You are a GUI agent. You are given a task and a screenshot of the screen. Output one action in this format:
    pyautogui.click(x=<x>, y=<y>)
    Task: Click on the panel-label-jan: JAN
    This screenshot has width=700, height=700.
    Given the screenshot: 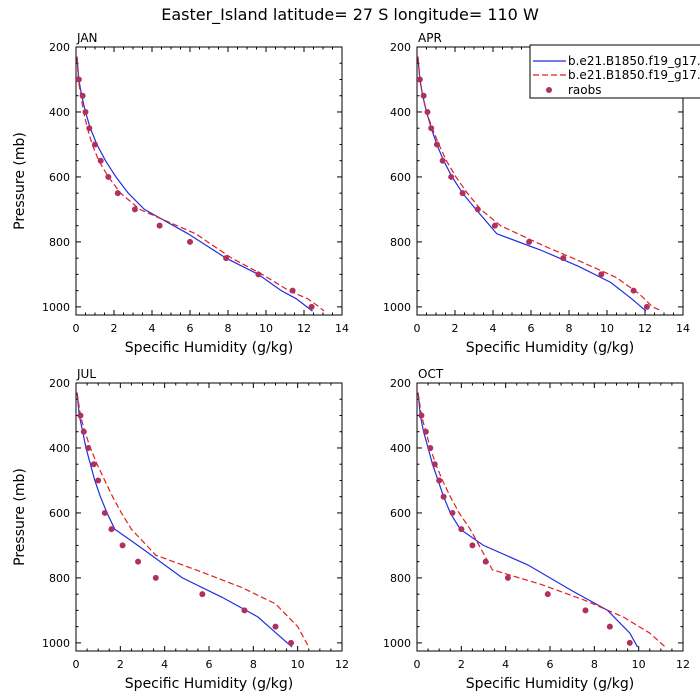 What is the action you would take?
    pyautogui.click(x=87, y=38)
    